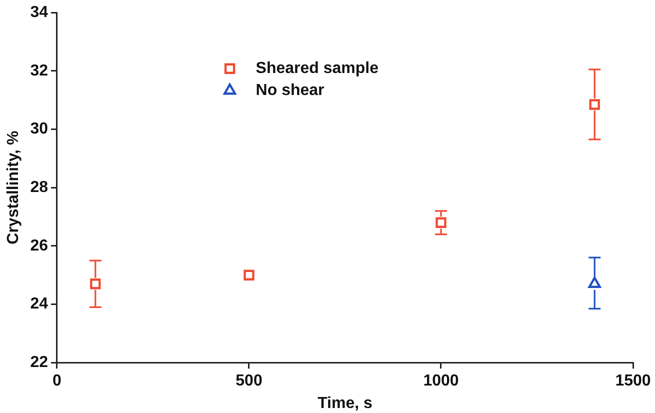 This screenshot has height=413, width=655. I want to click on y-tick-label: 30, so click(39, 129).